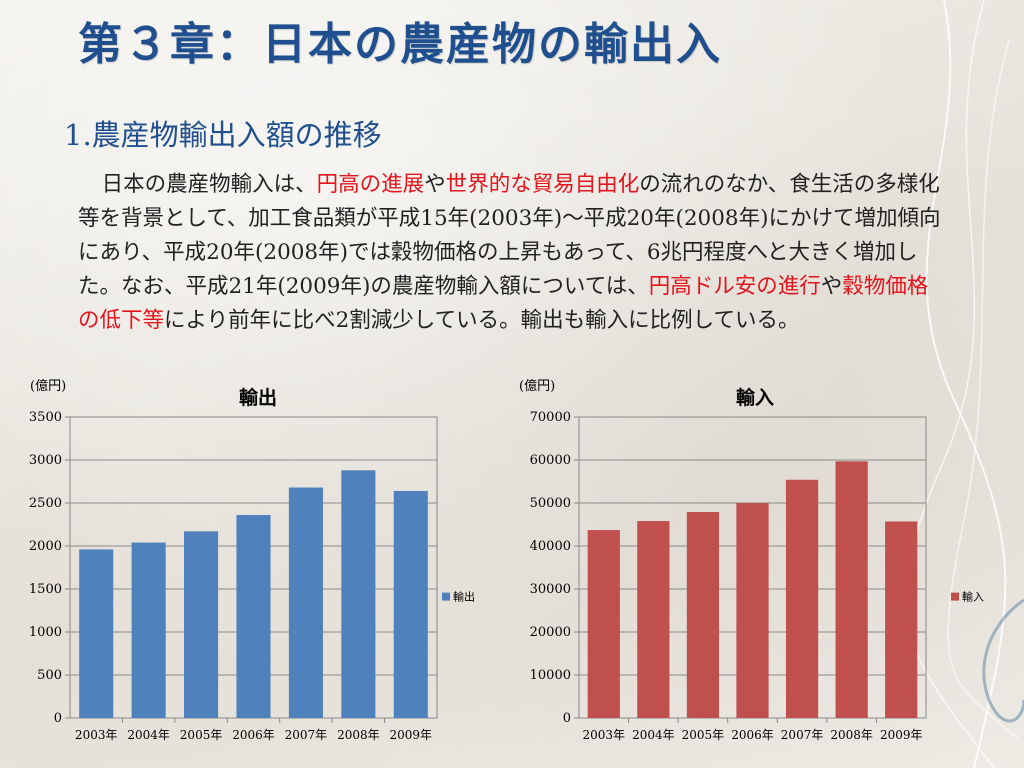 The height and width of the screenshot is (768, 1024). I want to click on y-tick-label: 70000, so click(550, 417).